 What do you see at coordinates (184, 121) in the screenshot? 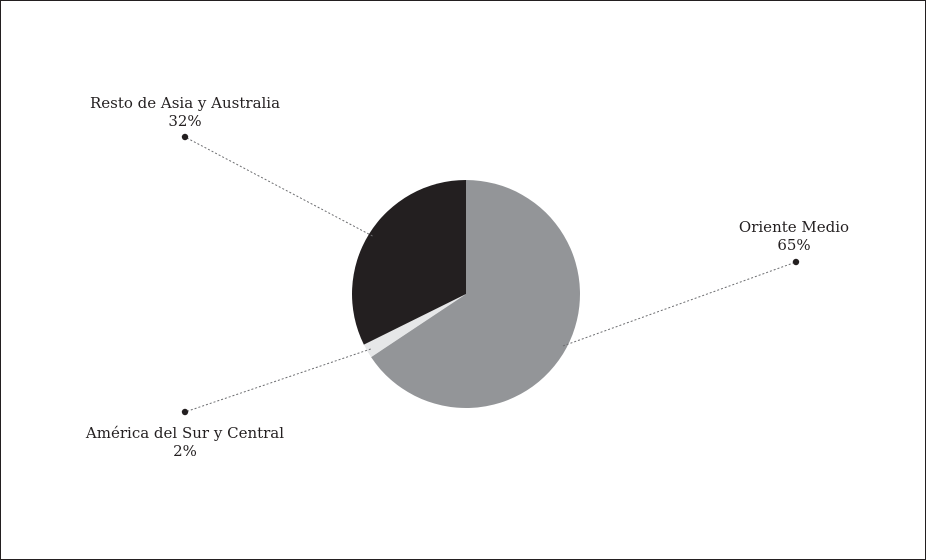
I see `slice-value-resto-asia-australia: 32%` at bounding box center [184, 121].